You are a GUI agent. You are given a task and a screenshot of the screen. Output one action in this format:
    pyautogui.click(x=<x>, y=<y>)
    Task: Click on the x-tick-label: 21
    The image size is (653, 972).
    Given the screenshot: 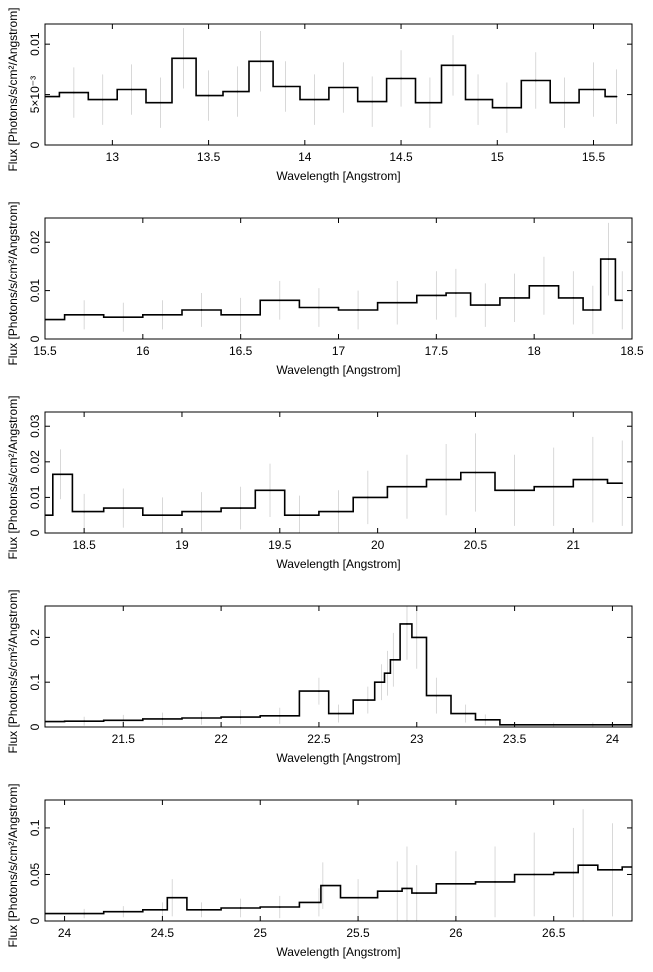 What is the action you would take?
    pyautogui.click(x=574, y=545)
    